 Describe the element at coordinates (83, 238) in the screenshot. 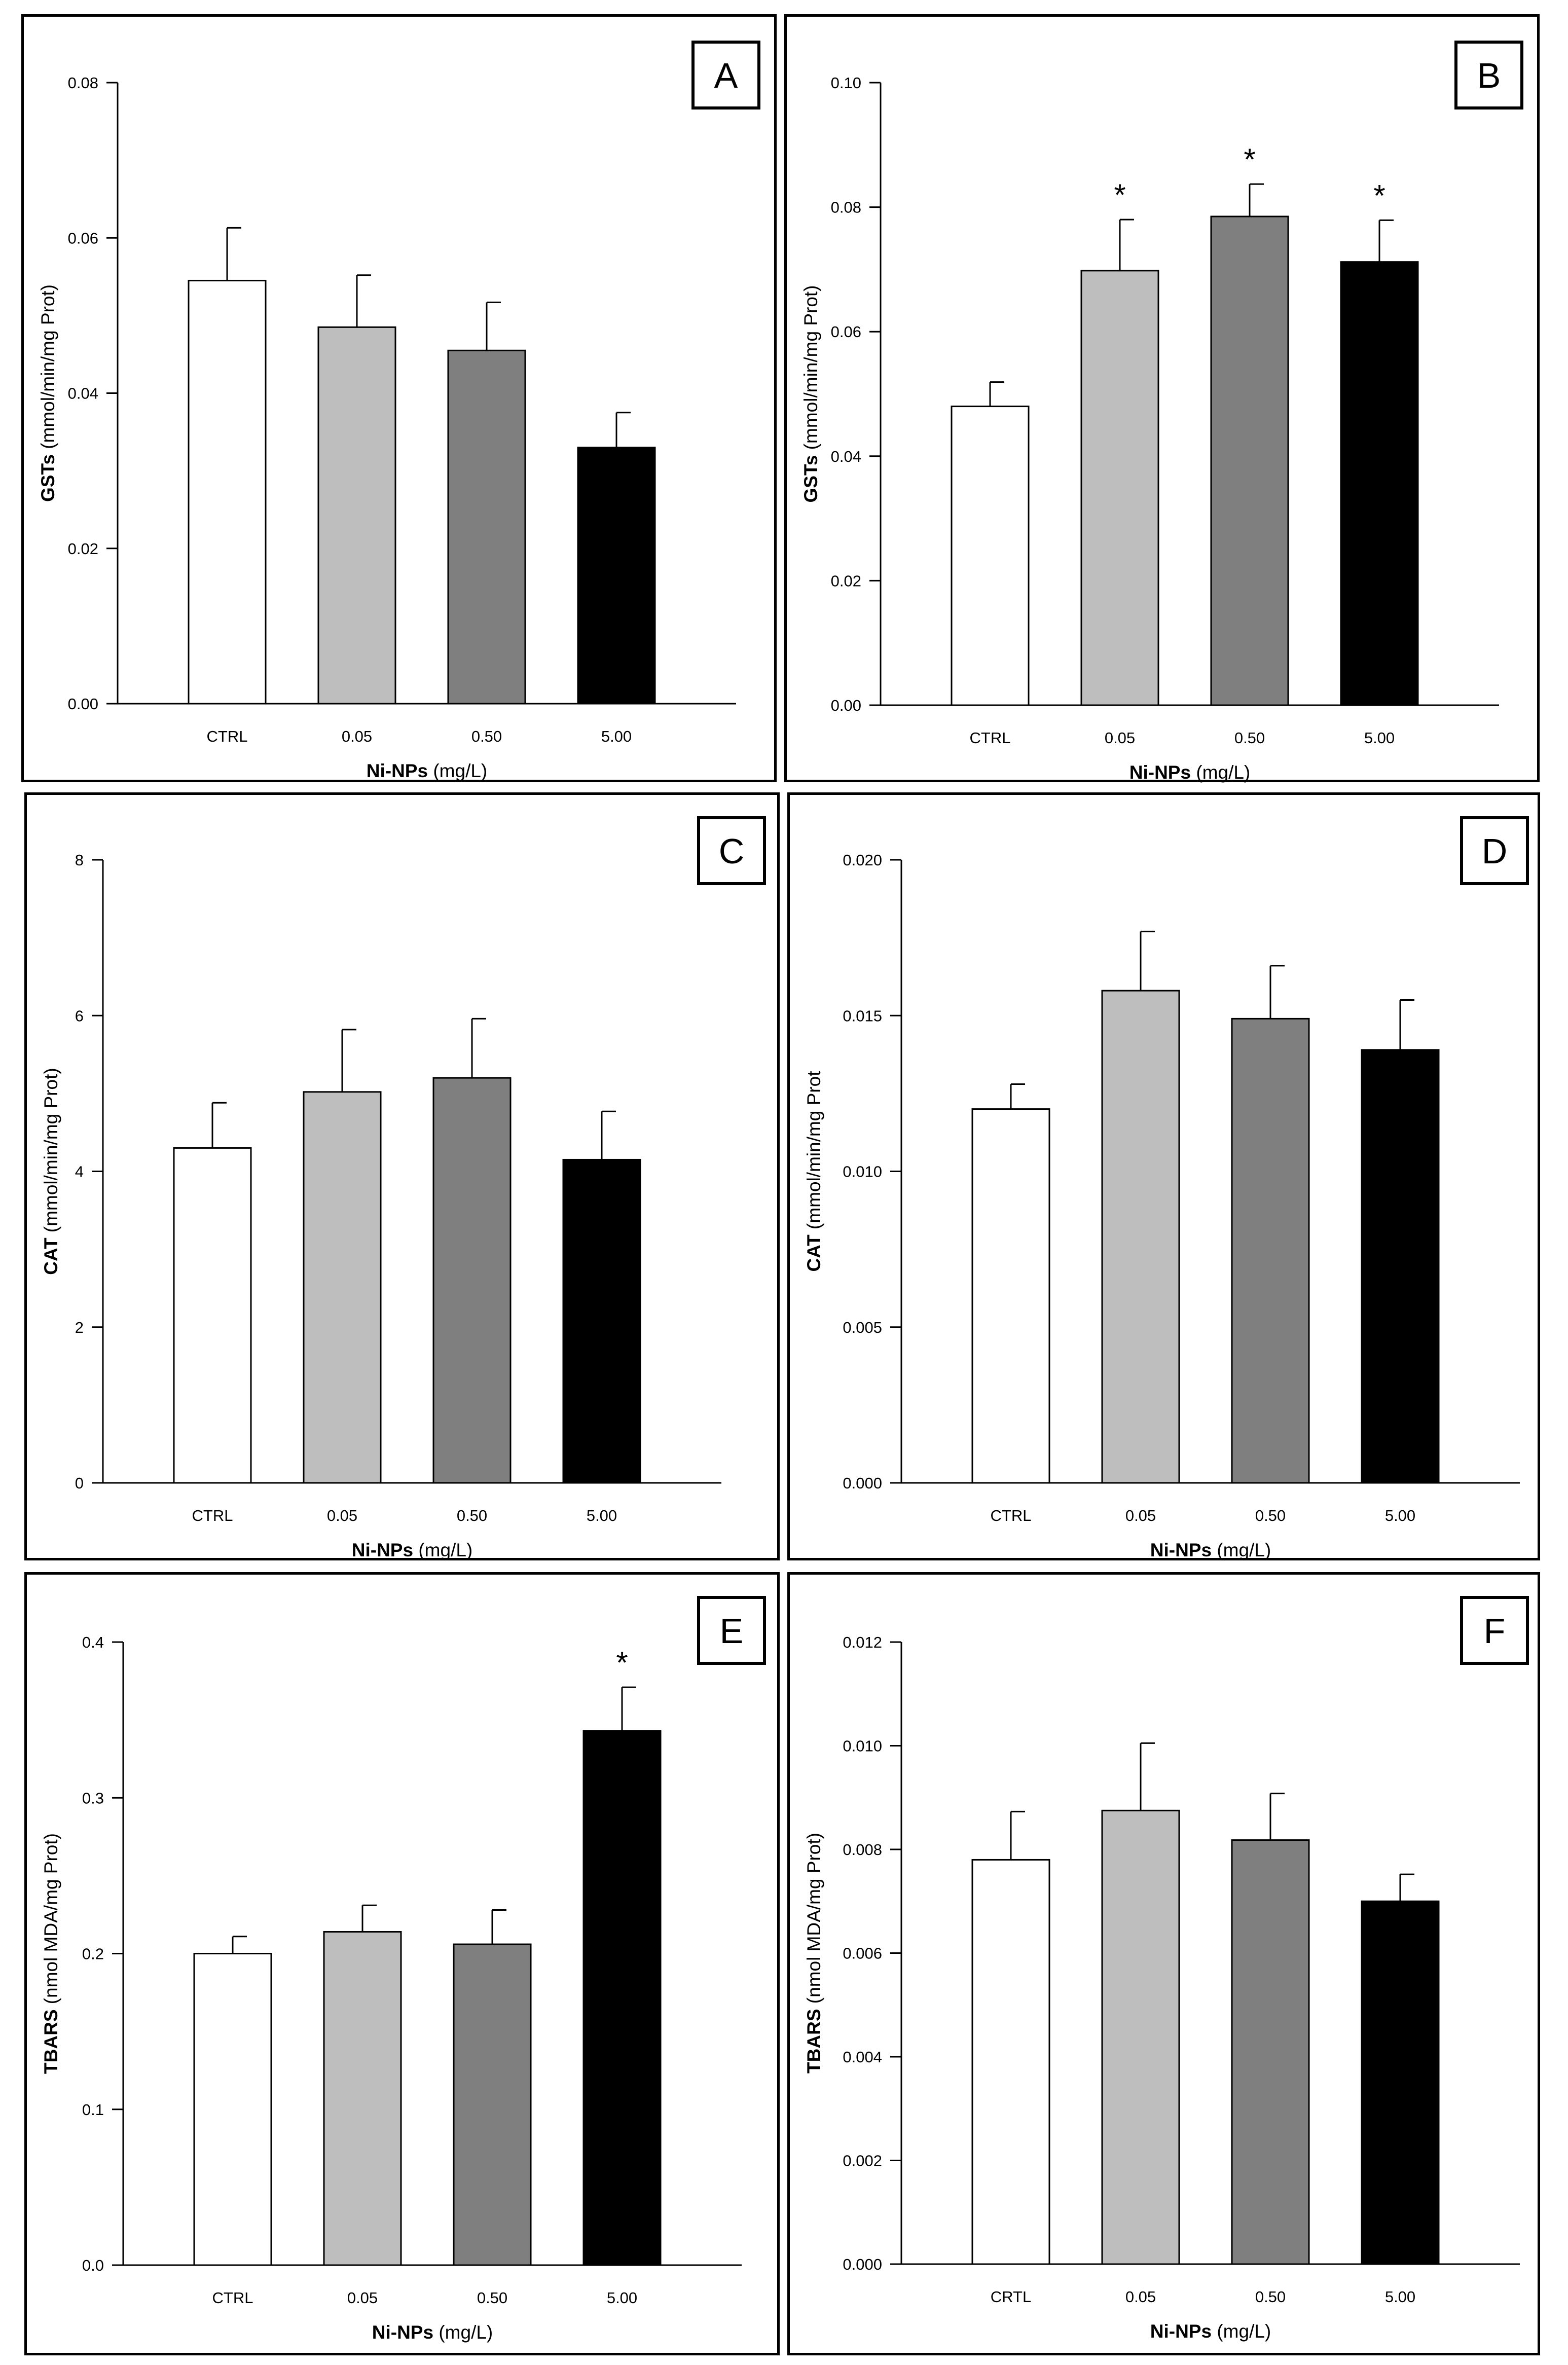

I see `a-y-tick-label: 0.06` at that location.